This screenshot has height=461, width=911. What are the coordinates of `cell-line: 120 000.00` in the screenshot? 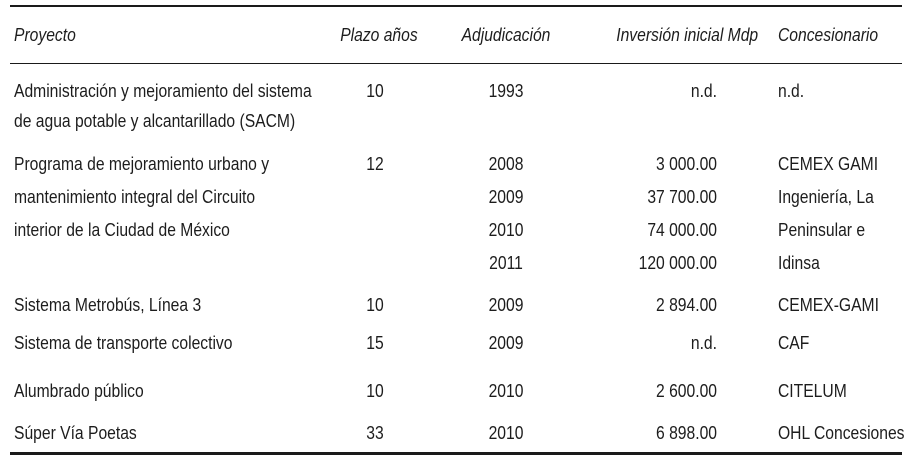 It's located at (677, 263).